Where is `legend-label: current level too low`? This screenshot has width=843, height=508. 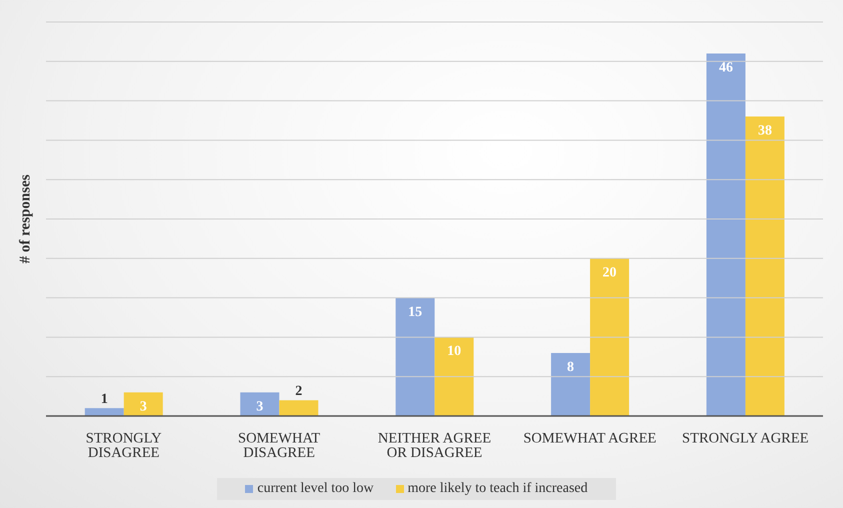
legend-label: current level too low is located at coordinates (315, 489).